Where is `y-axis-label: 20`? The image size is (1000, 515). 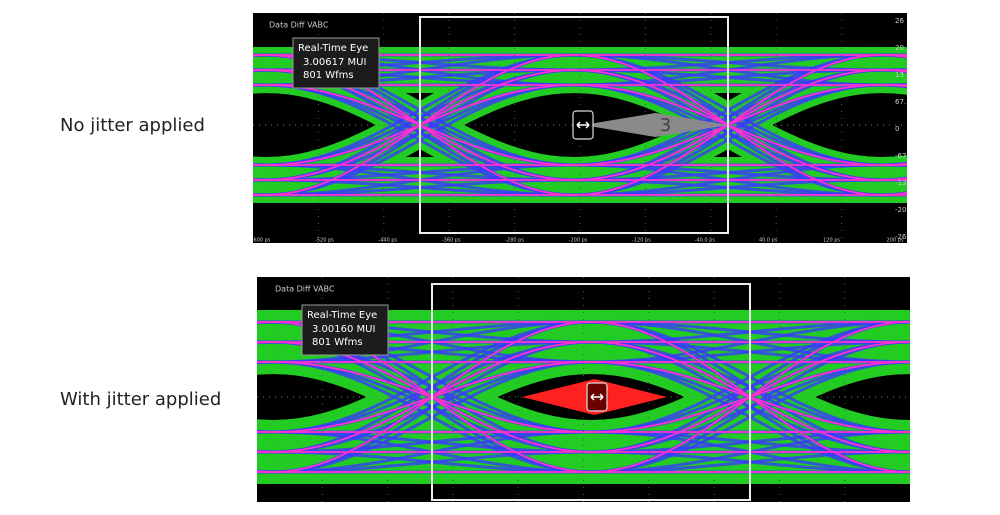
y-axis-label: 20 is located at coordinates (899, 48).